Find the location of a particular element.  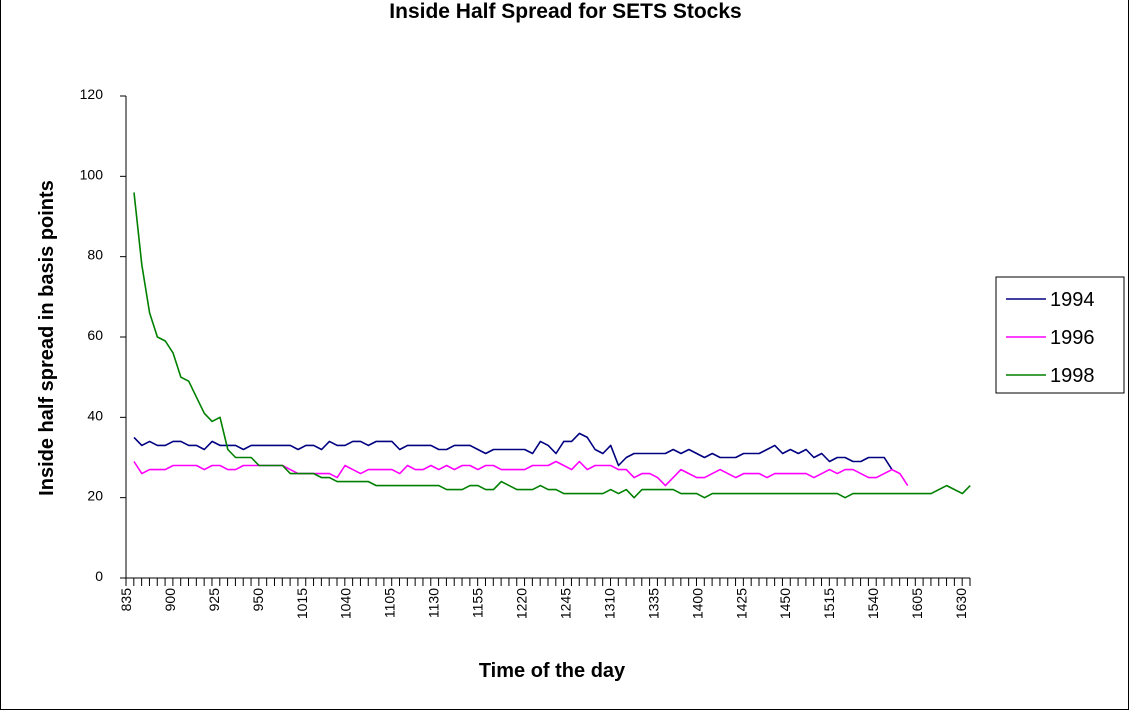

x-tick-label: 1155 is located at coordinates (478, 603).